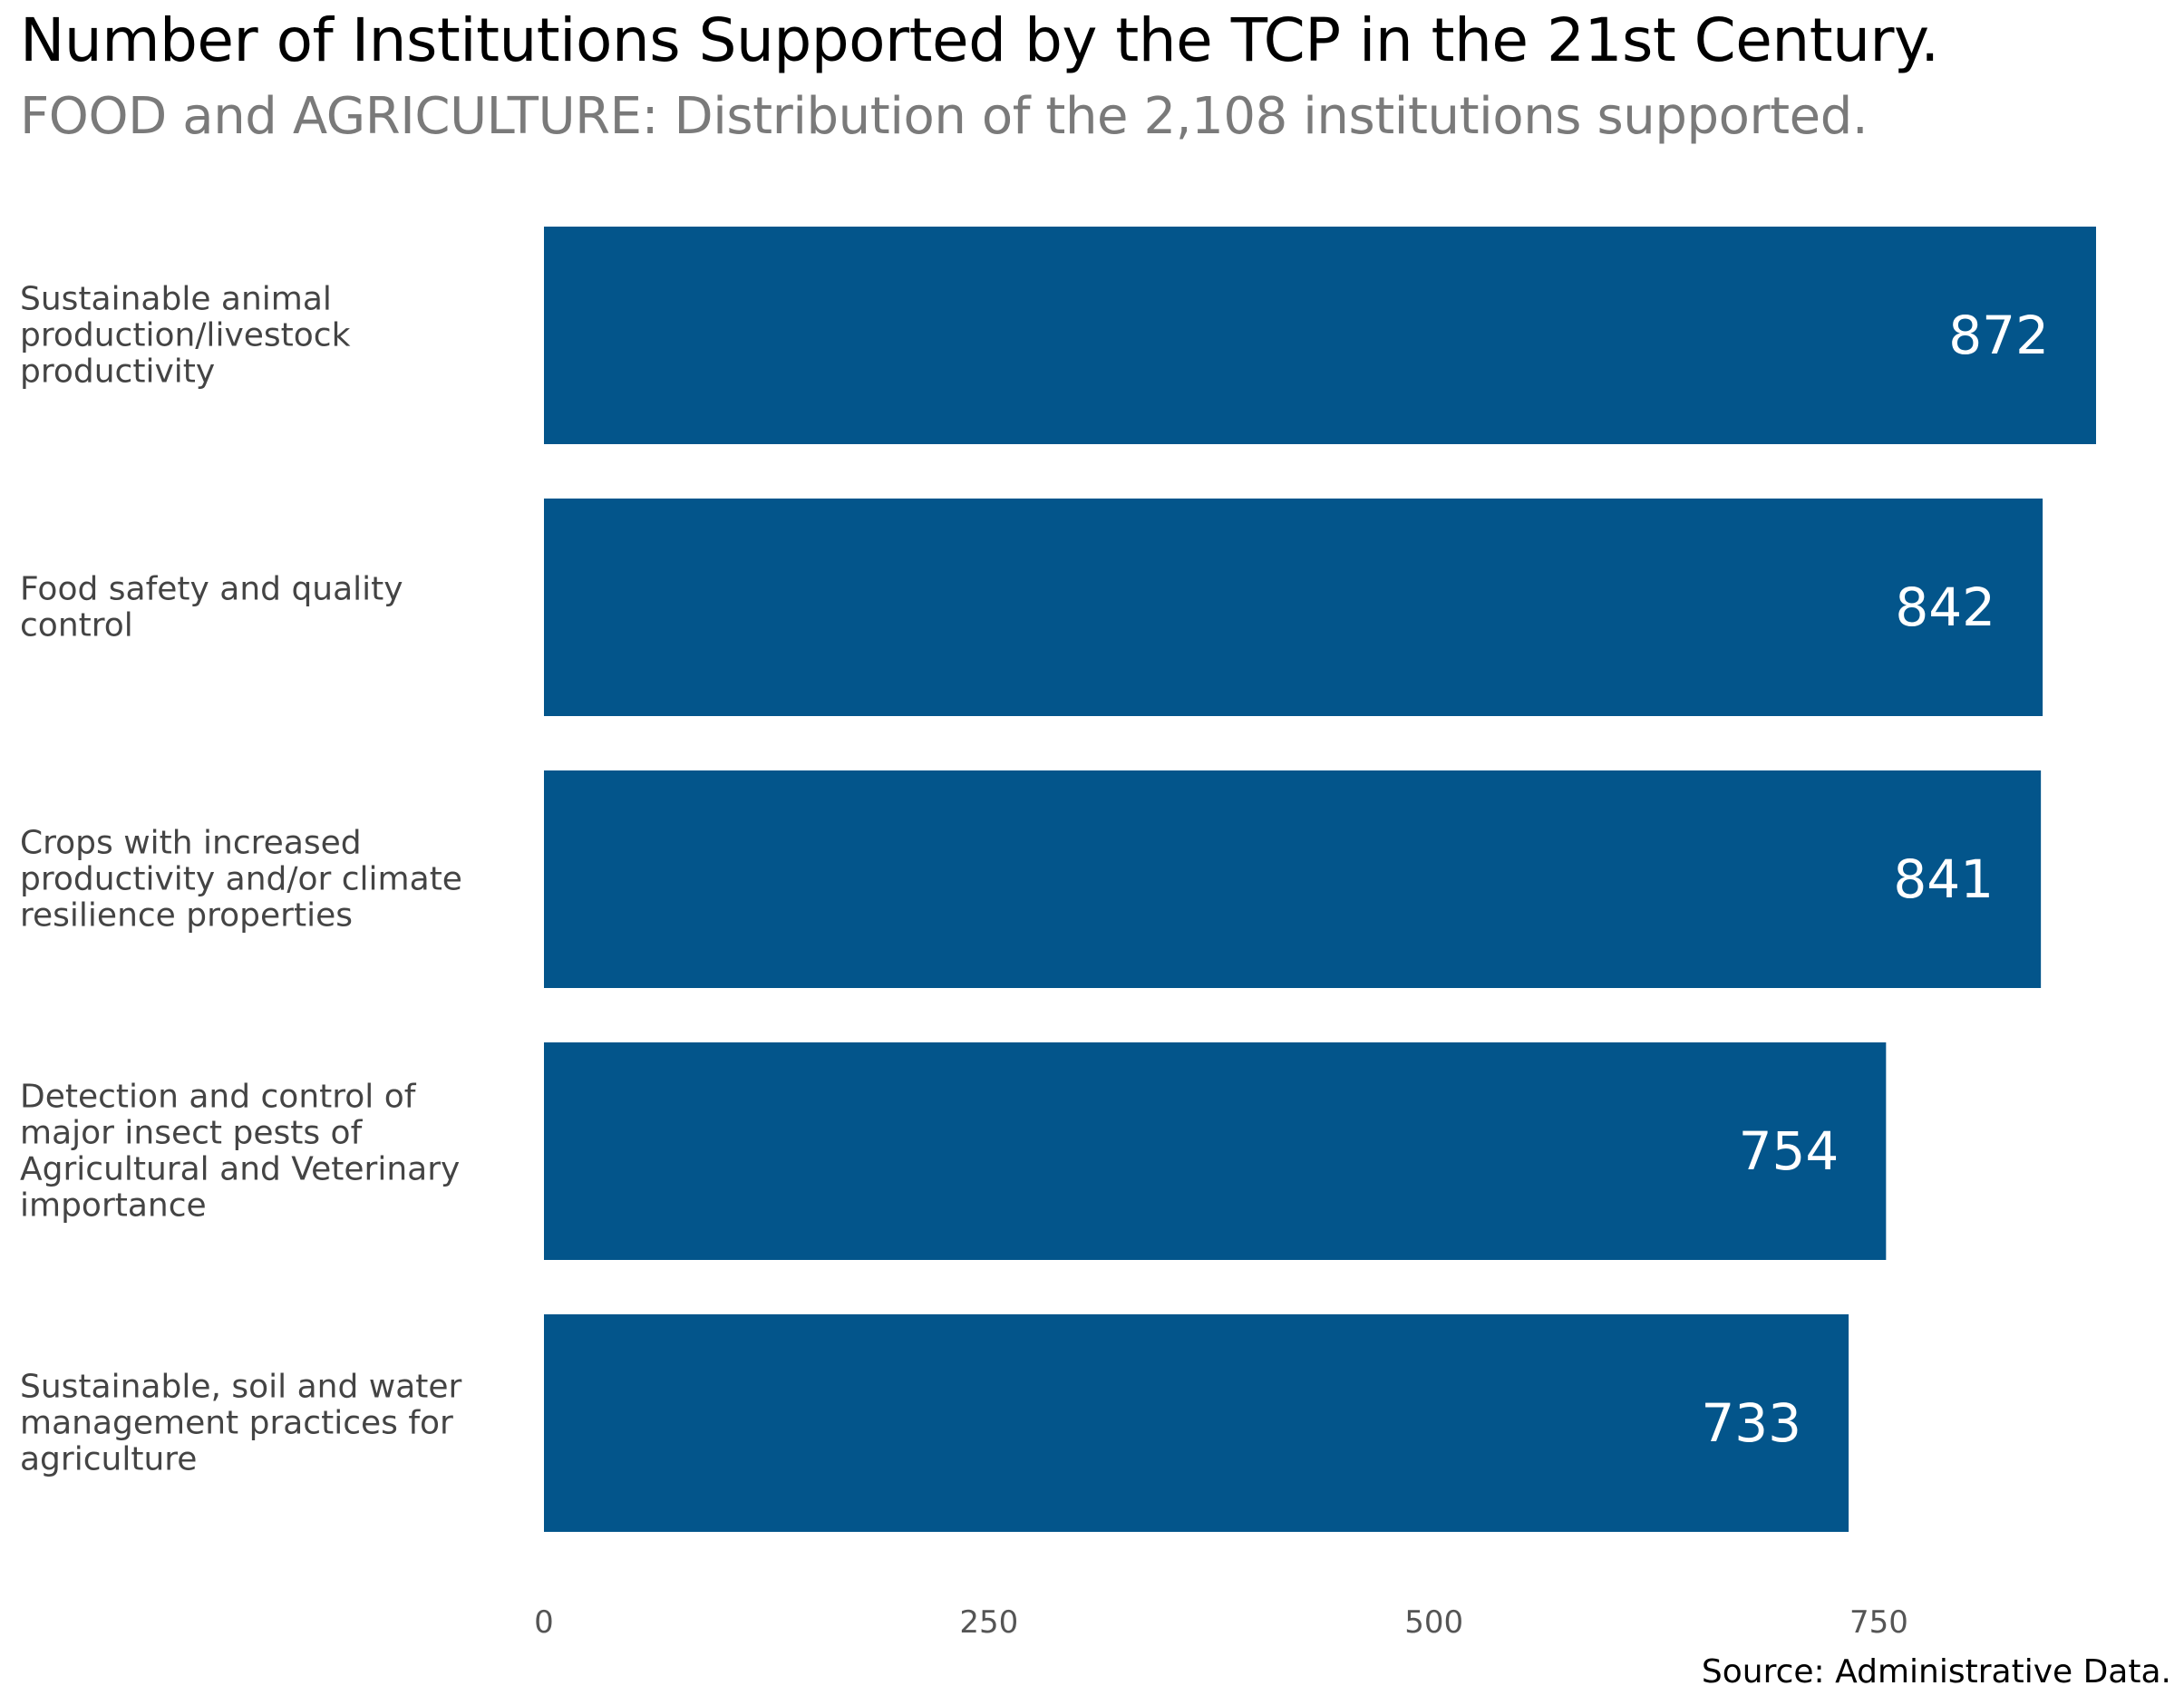 The width and height of the screenshot is (2184, 1705). What do you see at coordinates (218, 1097) in the screenshot?
I see `category-label-line: Detection and control of` at bounding box center [218, 1097].